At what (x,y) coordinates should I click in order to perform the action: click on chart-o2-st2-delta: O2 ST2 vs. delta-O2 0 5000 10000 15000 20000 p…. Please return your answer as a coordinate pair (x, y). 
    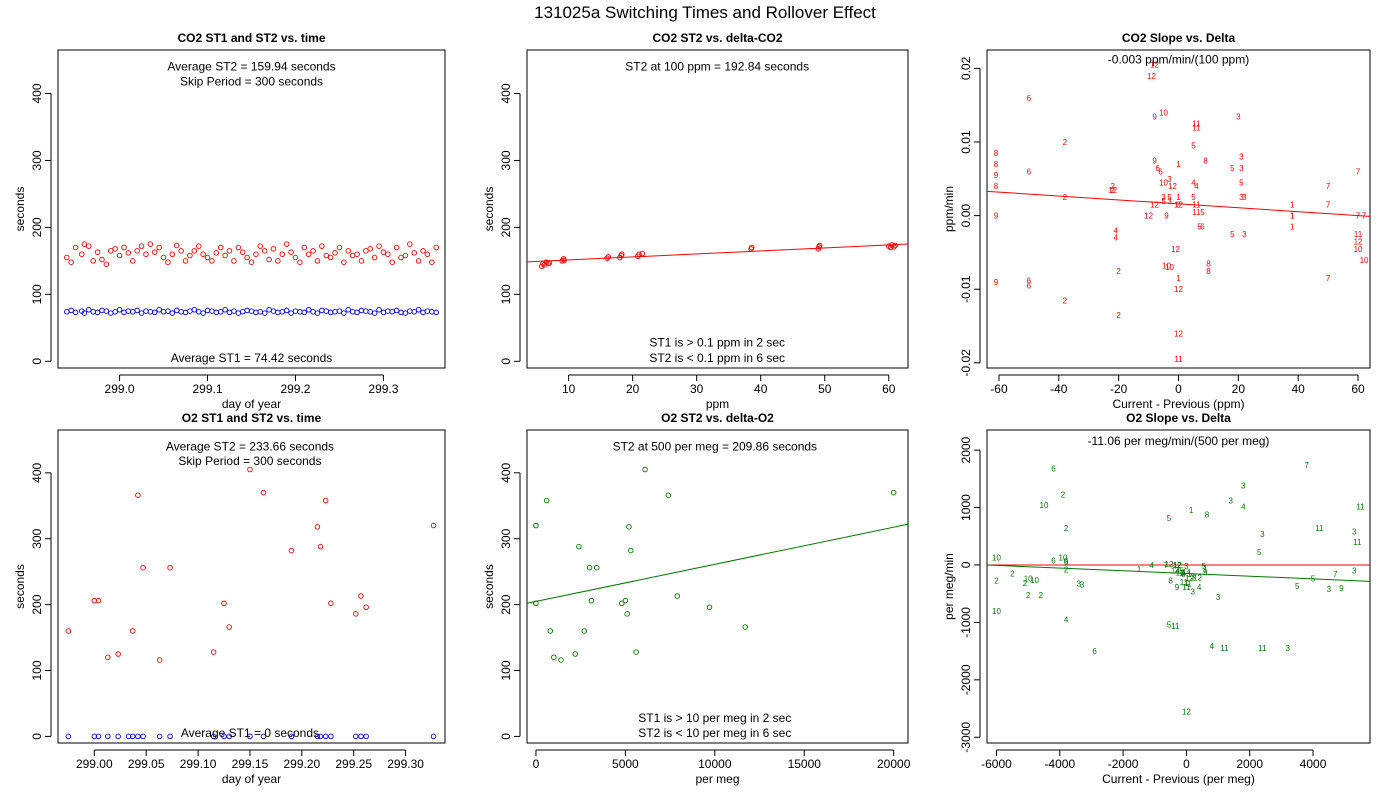
    Looking at the image, I should click on (696, 598).